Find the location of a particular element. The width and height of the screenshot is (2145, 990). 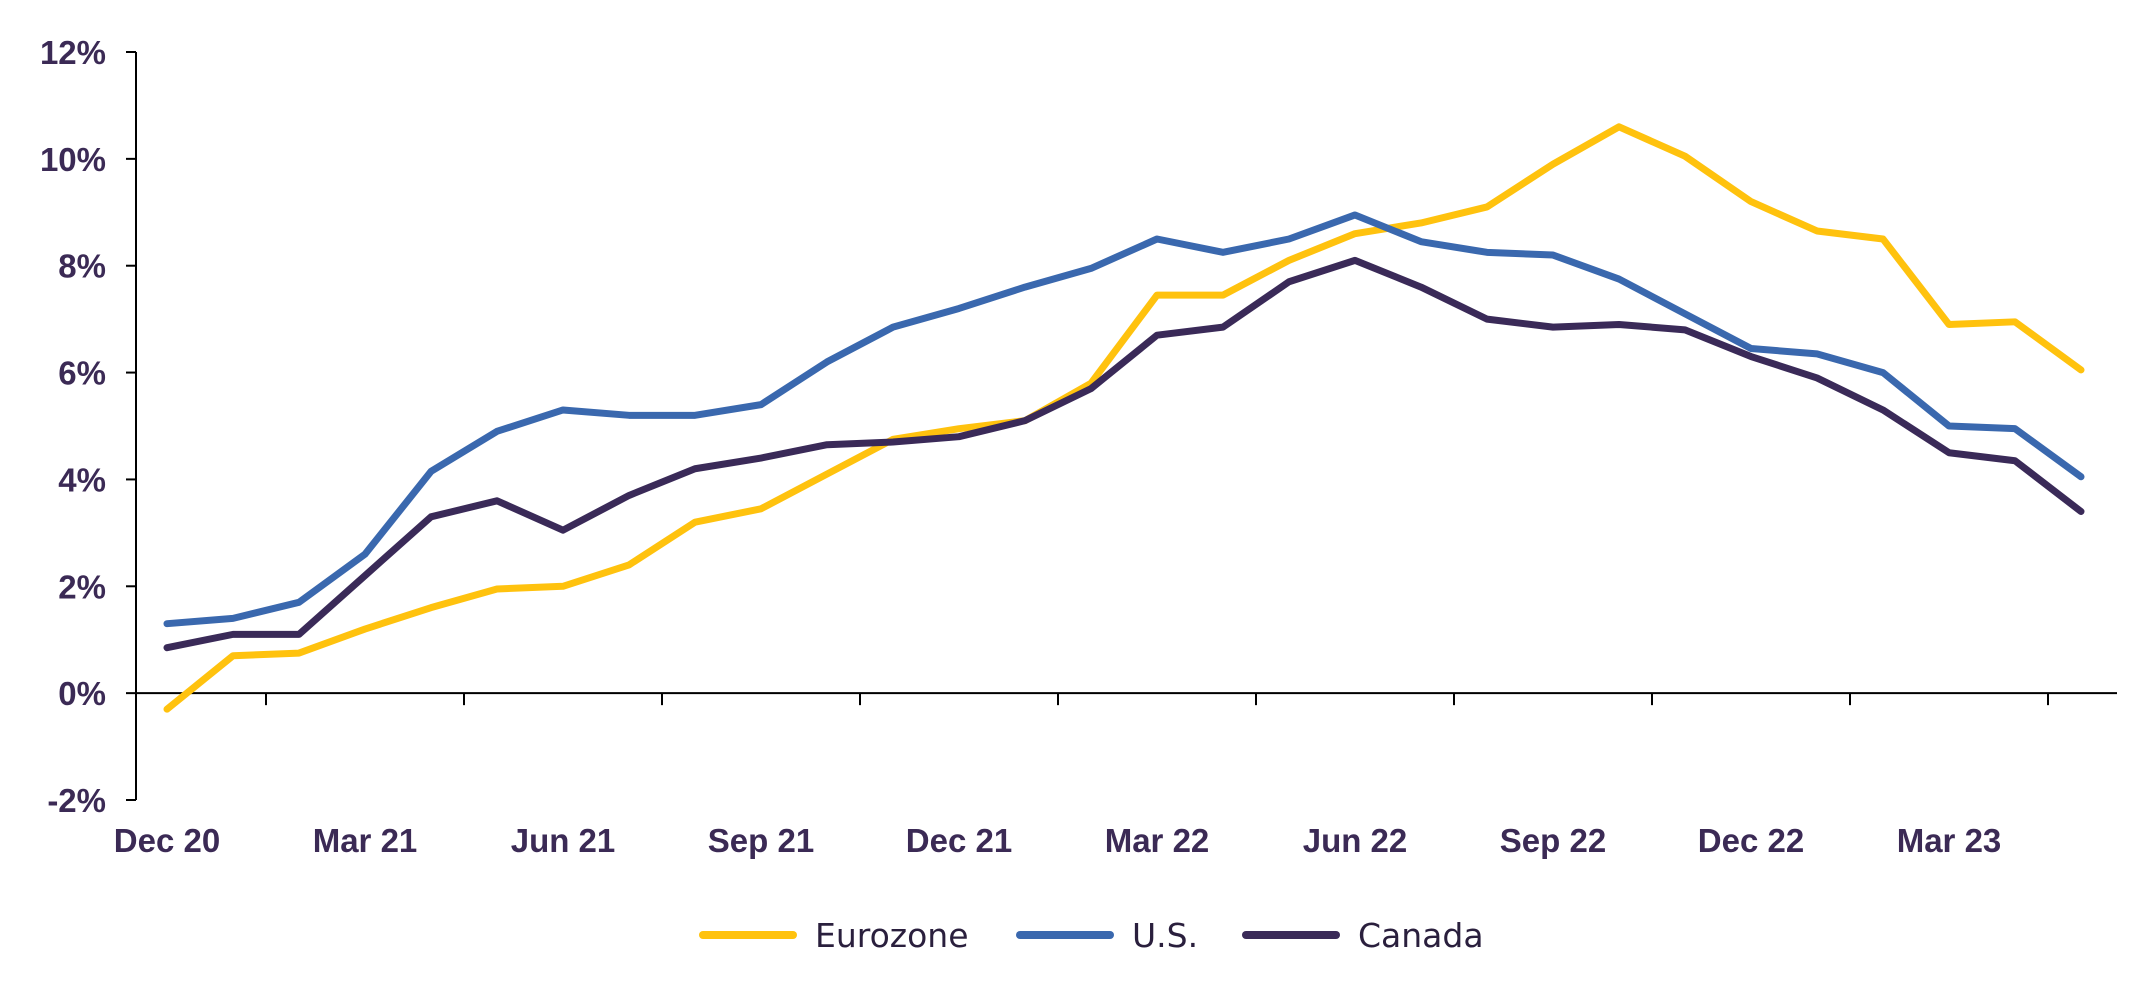

y-tick-label: 12% is located at coordinates (73, 52).